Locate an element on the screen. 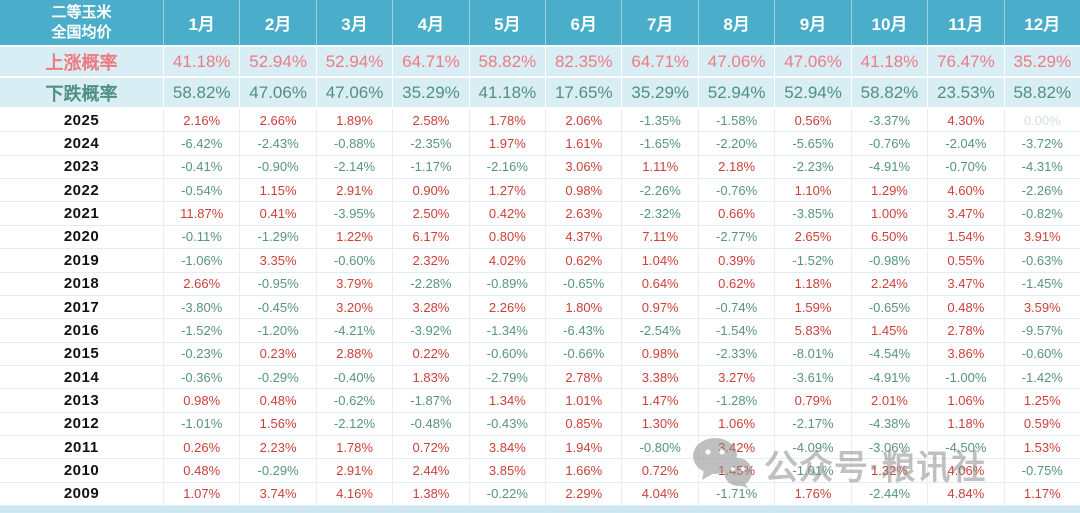 This screenshot has height=513, width=1080. monthly-change-value: 2.65% is located at coordinates (812, 237).